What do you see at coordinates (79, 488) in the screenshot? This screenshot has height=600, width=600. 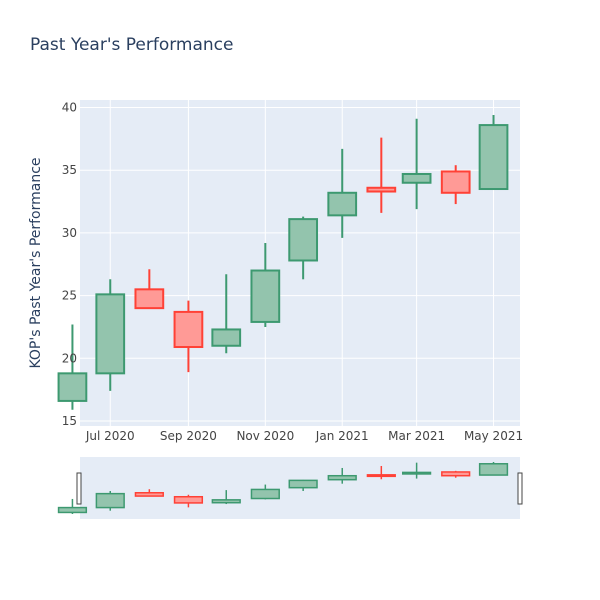 I see `range-slider-left-handle` at bounding box center [79, 488].